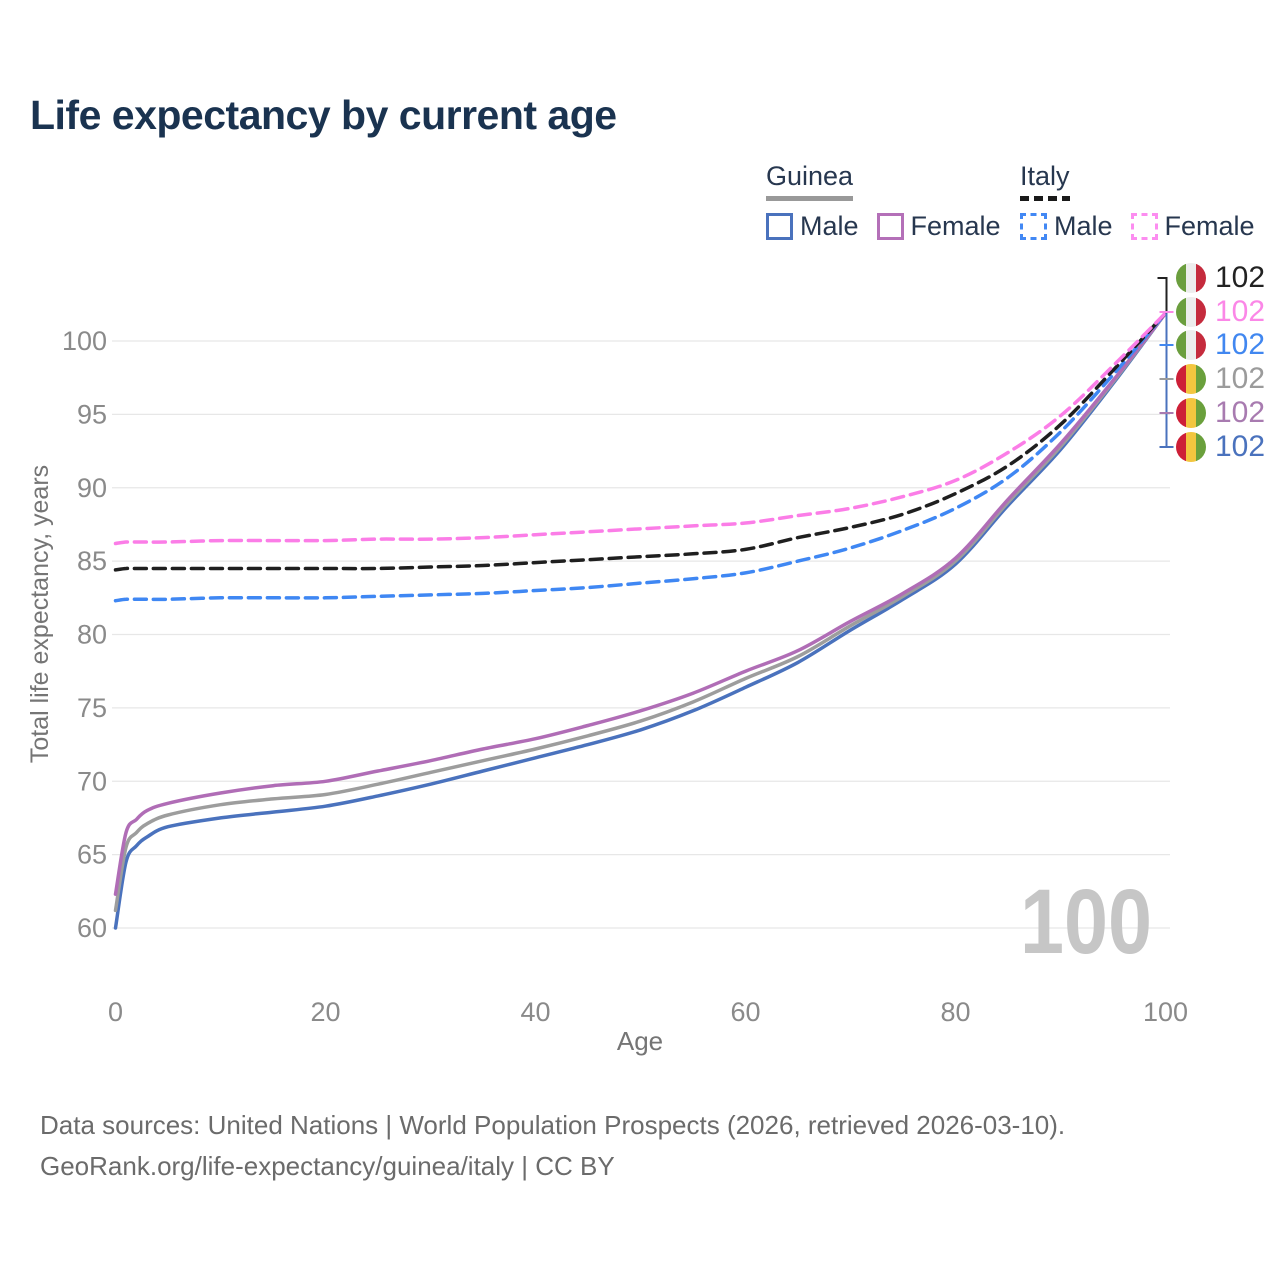 This screenshot has width=1280, height=1280. I want to click on x-tick-label: 60, so click(745, 1012).